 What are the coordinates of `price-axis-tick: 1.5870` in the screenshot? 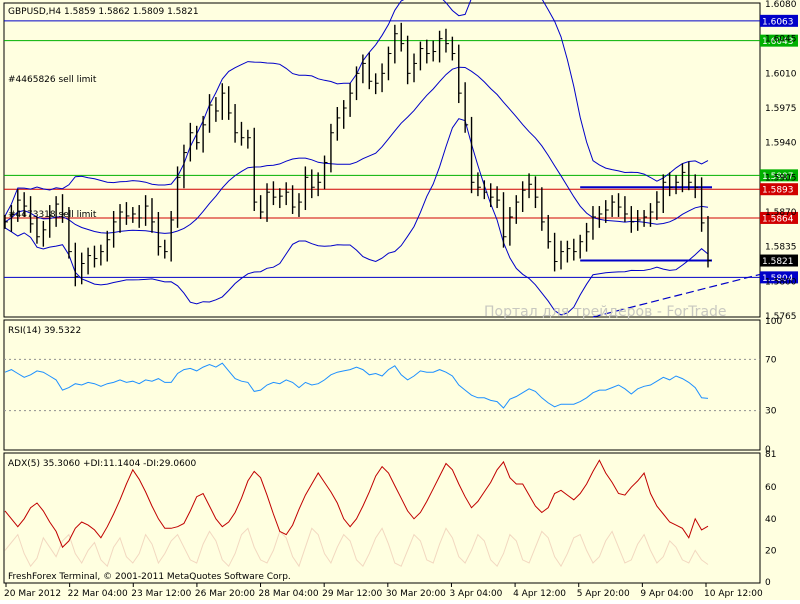 It's located at (781, 213).